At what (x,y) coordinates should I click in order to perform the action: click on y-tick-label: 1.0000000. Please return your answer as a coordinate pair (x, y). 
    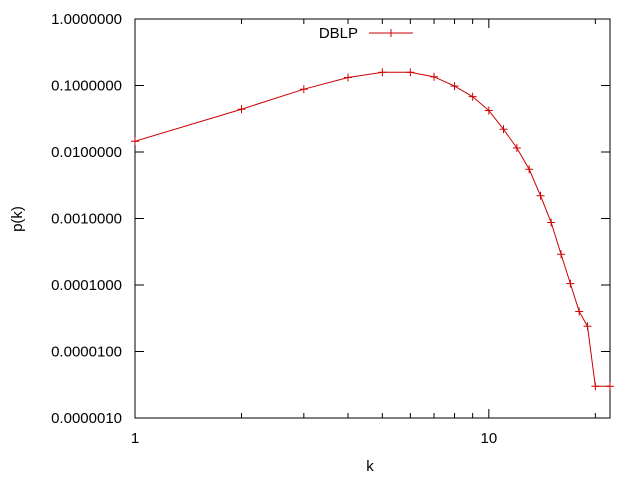
    Looking at the image, I should click on (86, 19).